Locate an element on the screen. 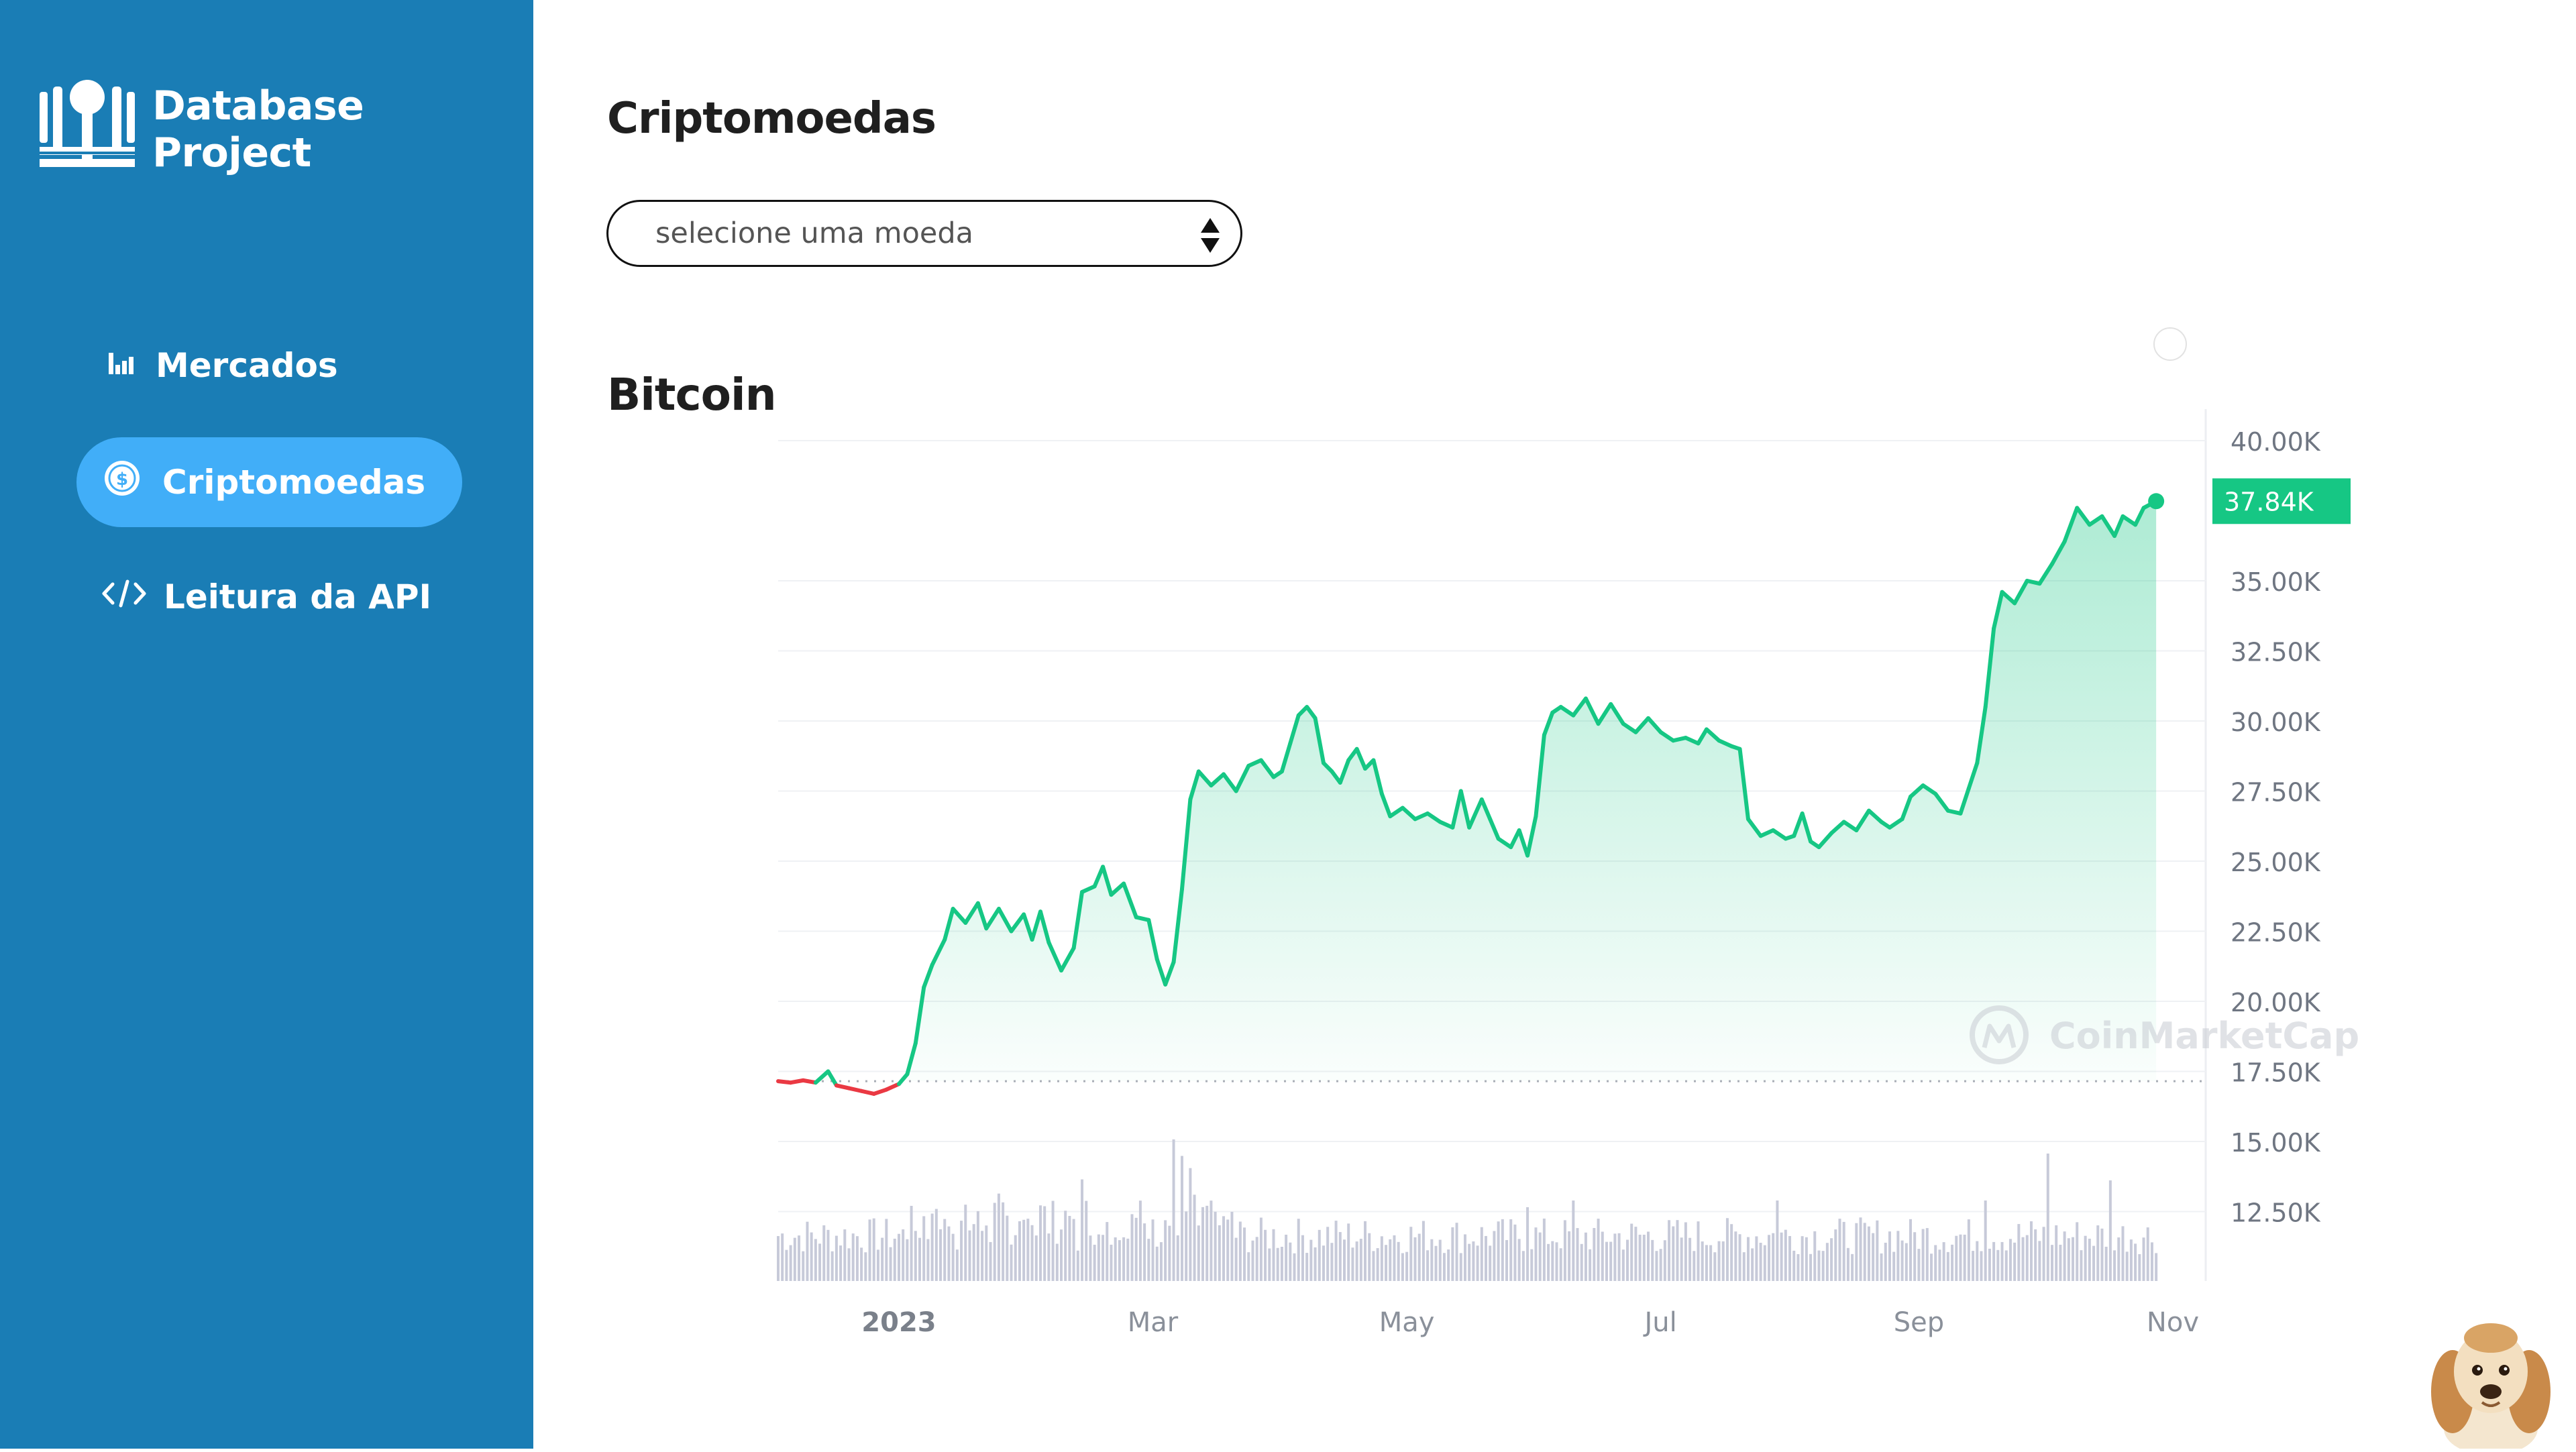 Image resolution: width=2576 pixels, height=1452 pixels. sidebar-item-leitura-api: Leitura da API is located at coordinates (266, 597).